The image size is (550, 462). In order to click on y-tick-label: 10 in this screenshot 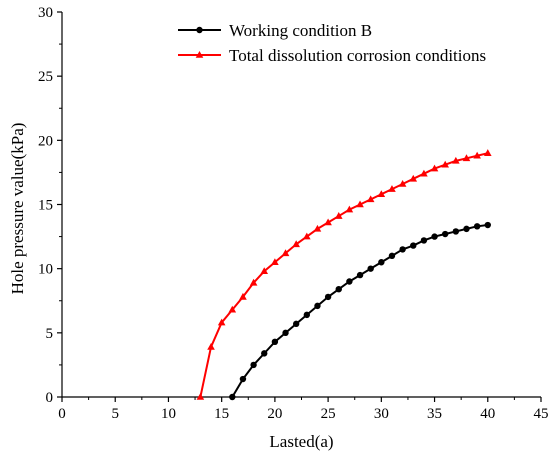, I will do `click(45, 270)`.